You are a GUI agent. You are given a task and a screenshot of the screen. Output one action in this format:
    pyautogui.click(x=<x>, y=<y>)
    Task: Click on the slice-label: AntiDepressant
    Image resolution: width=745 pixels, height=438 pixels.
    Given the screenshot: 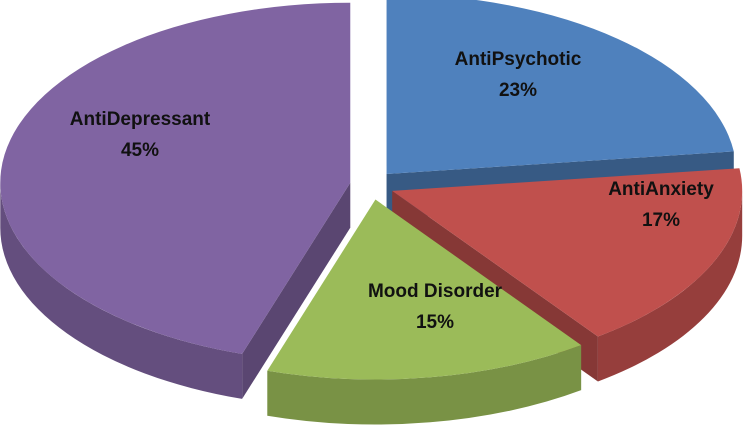 What is the action you would take?
    pyautogui.click(x=140, y=119)
    